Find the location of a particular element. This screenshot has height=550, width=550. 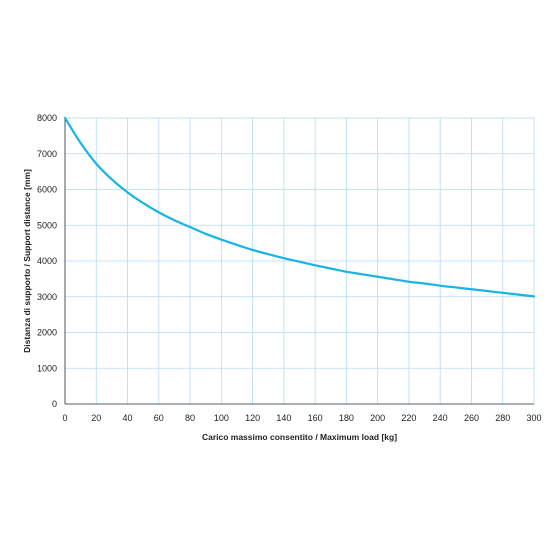

y-tick-label: 4000 is located at coordinates (47, 261).